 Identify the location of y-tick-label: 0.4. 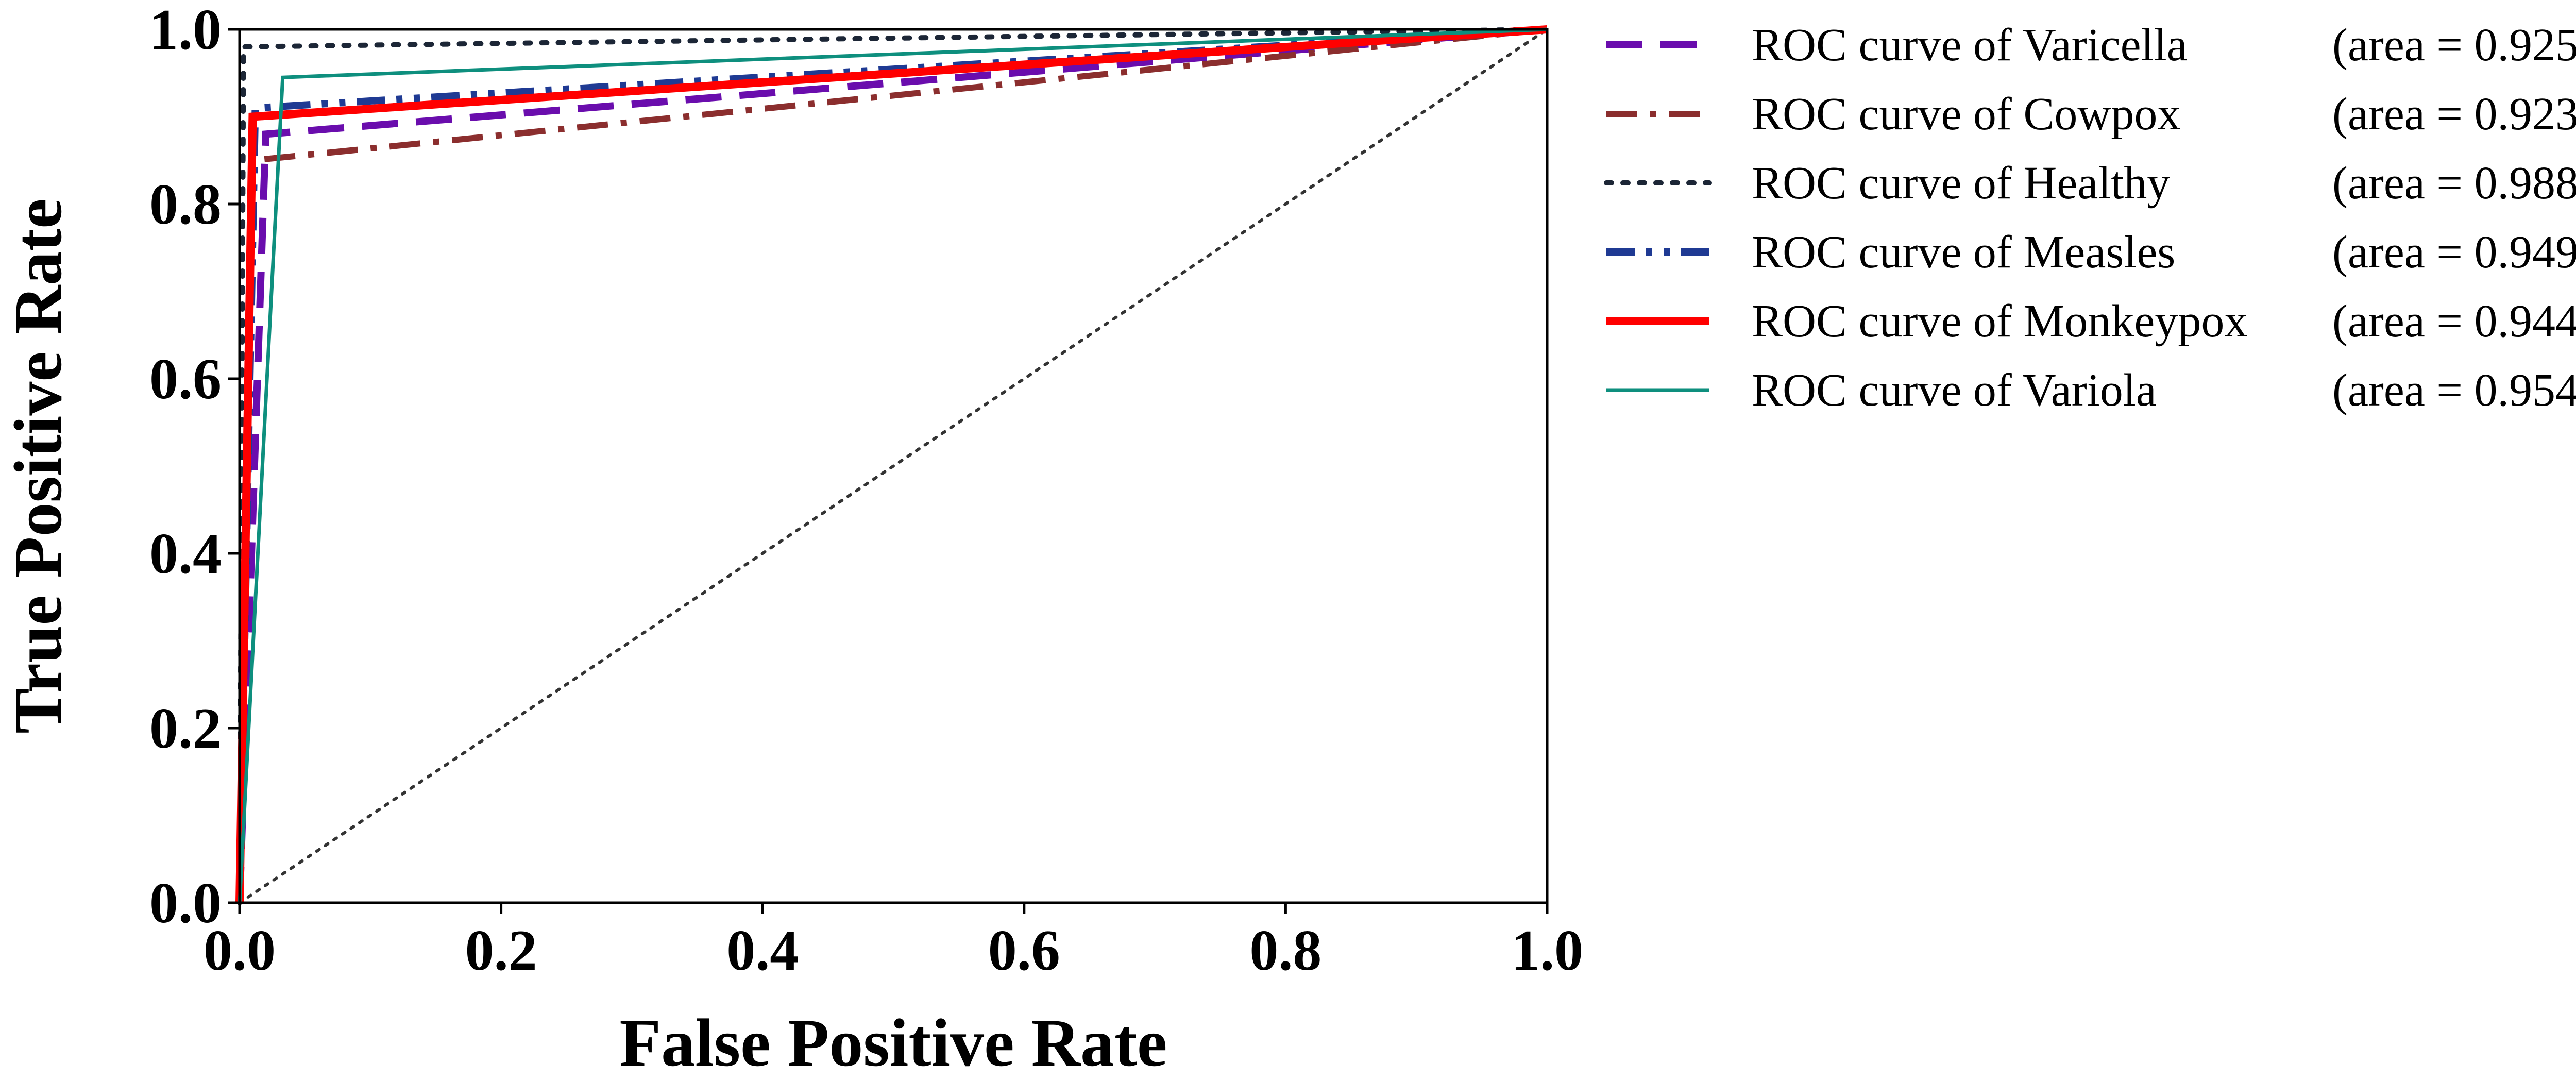
(185, 554).